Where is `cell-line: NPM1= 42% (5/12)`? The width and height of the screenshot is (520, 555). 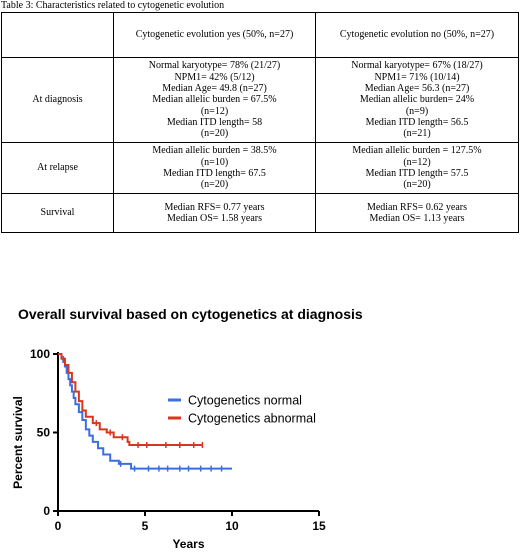
cell-line: NPM1= 42% (5/12) is located at coordinates (214, 77).